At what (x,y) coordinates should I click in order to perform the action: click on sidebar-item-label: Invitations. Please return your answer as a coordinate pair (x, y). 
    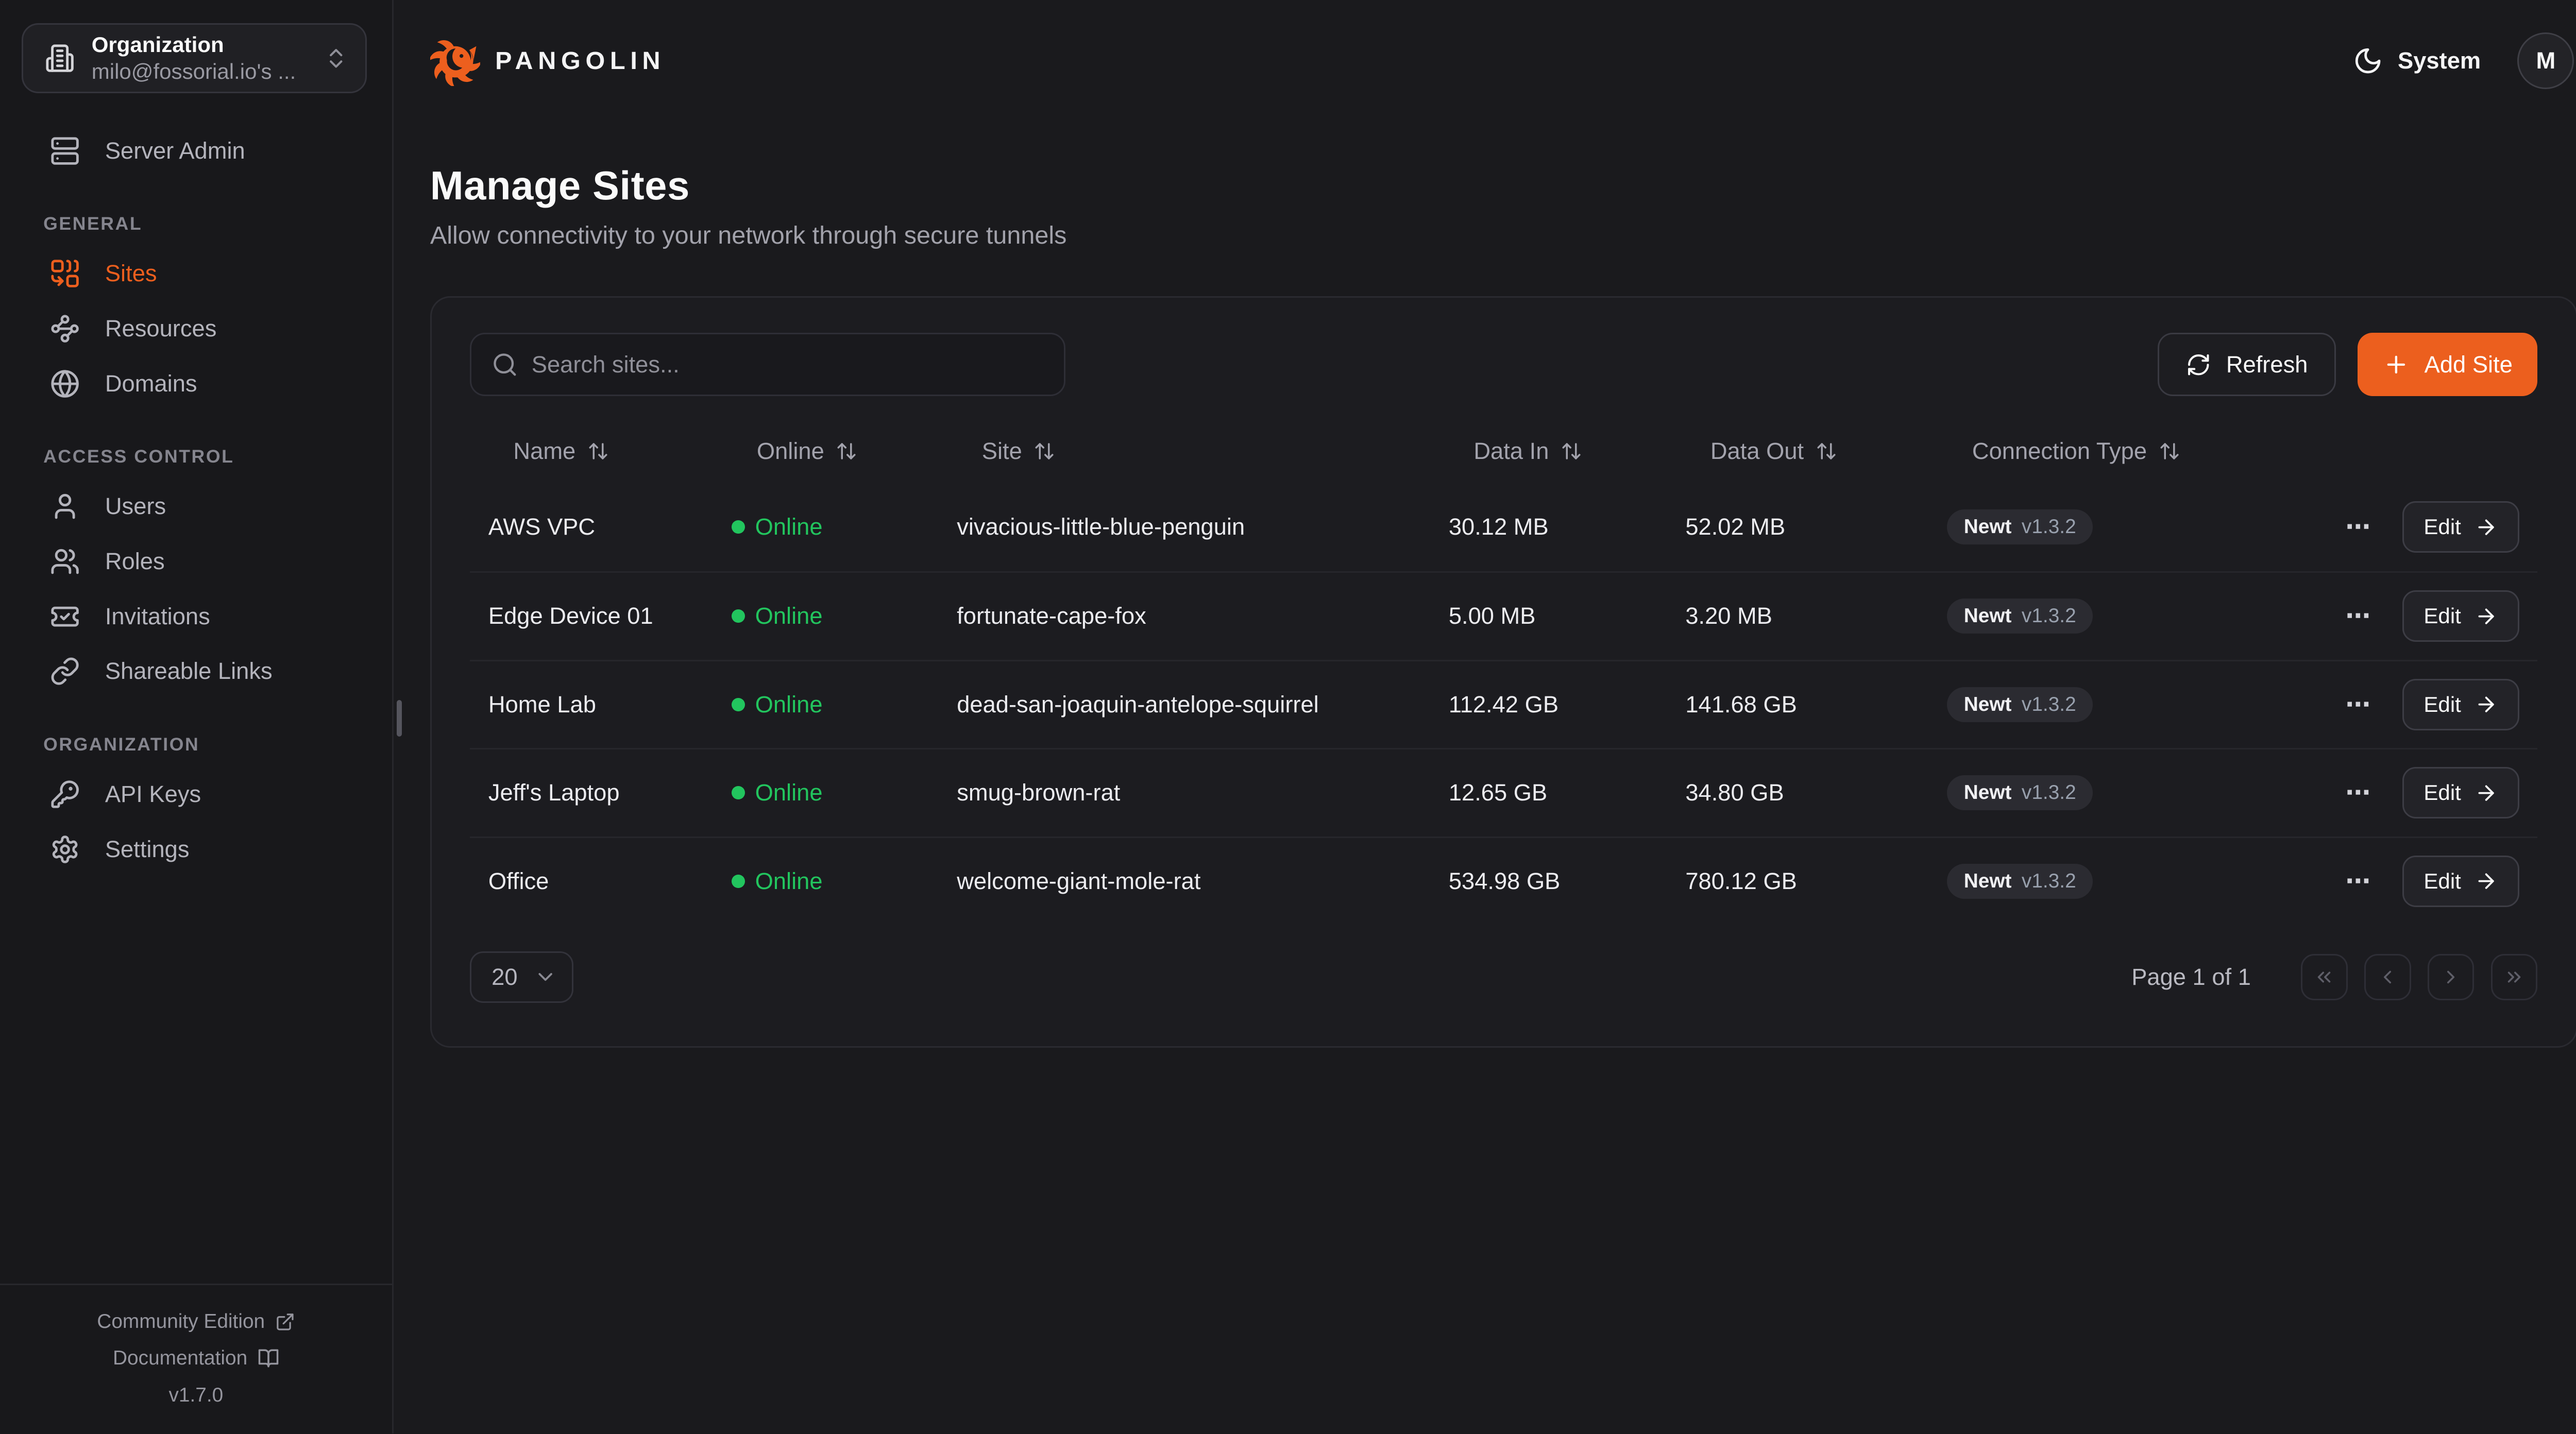
    Looking at the image, I should click on (157, 616).